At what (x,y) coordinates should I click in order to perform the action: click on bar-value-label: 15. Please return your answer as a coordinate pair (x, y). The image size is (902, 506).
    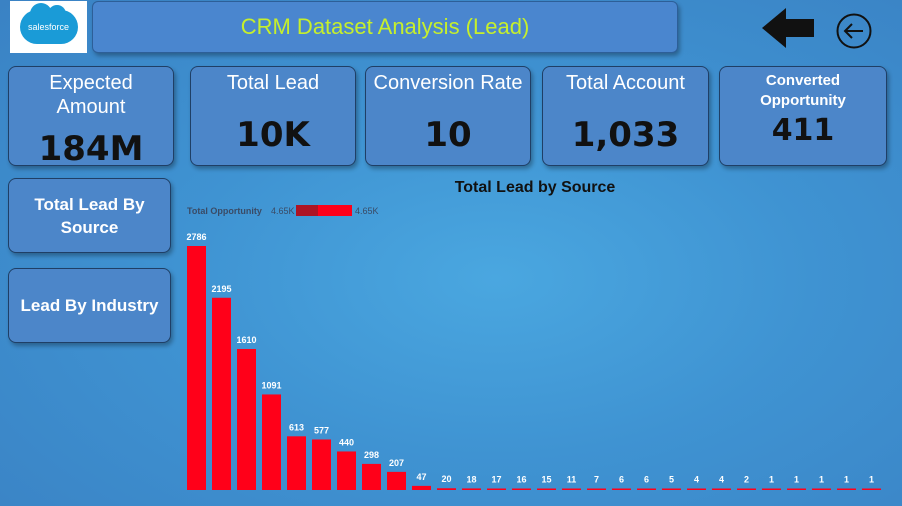
    Looking at the image, I should click on (546, 480).